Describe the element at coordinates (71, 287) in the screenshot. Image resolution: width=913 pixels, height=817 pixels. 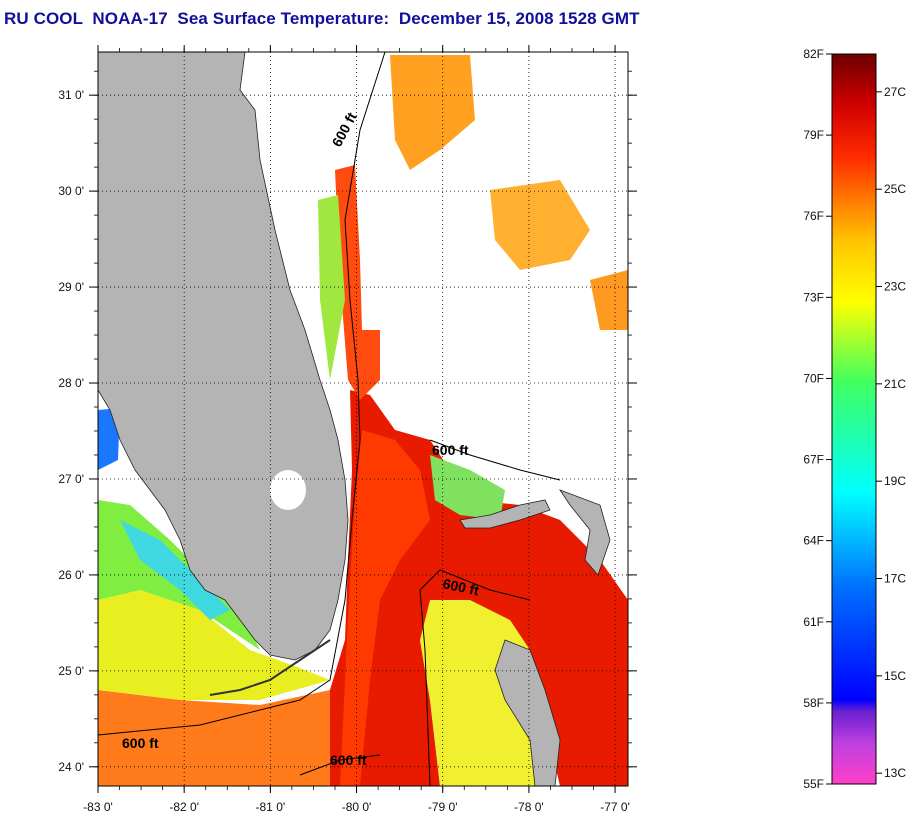
I see `lat-tick-label: 29 0'` at that location.